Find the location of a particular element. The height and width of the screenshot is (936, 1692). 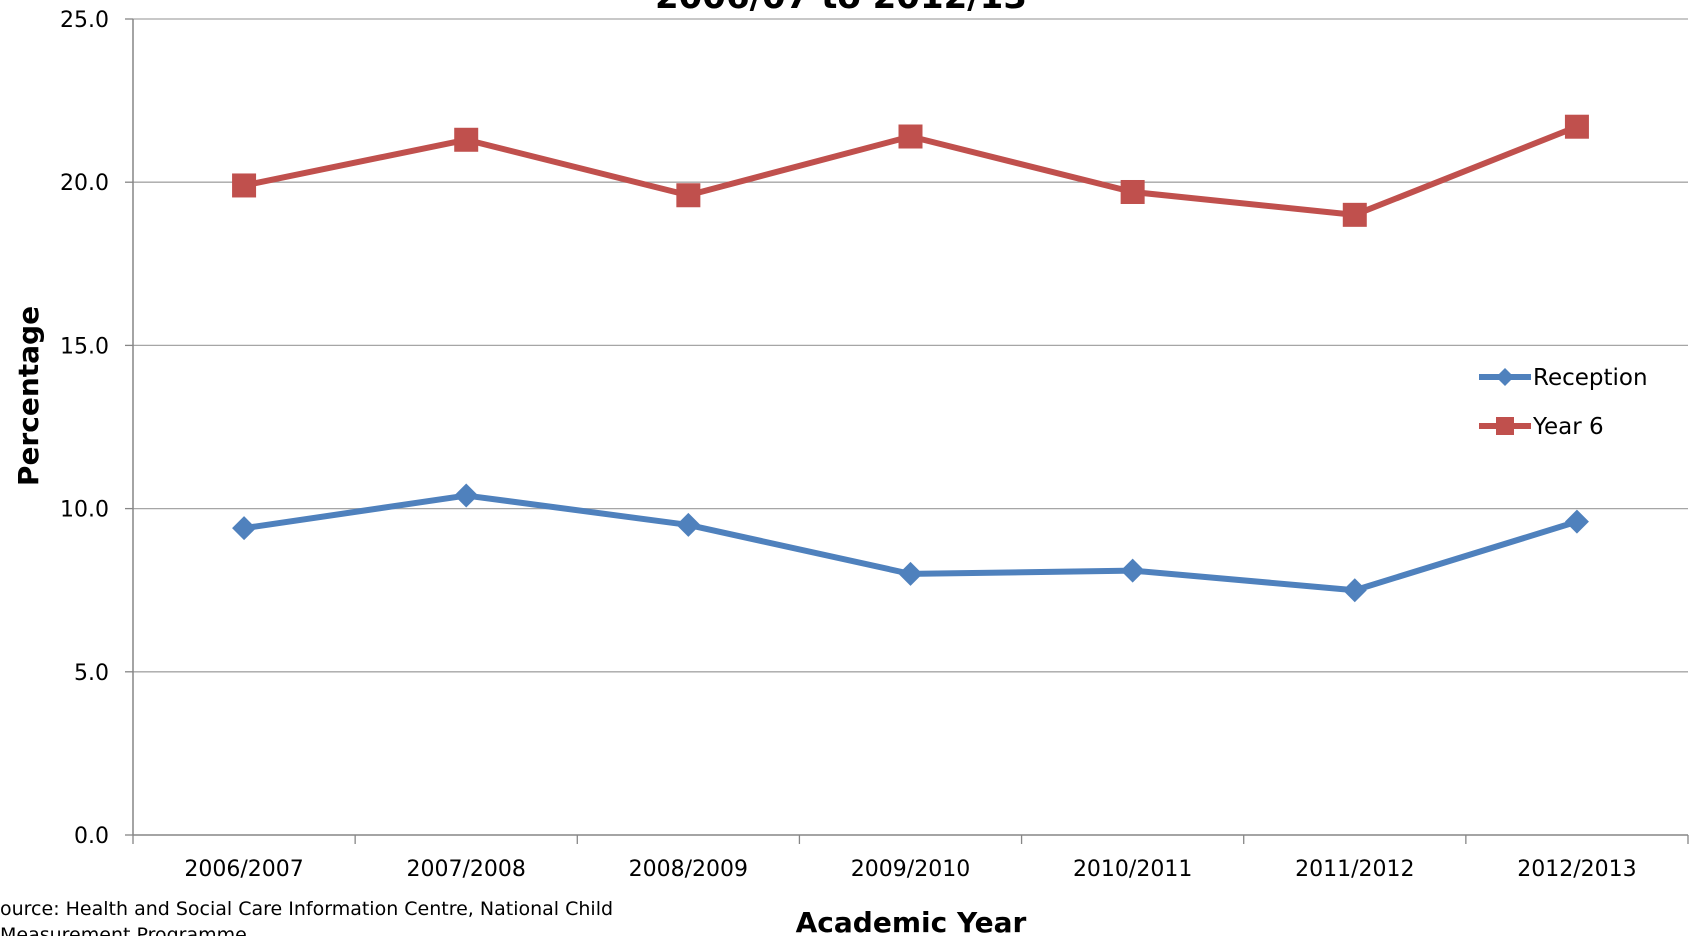

chart-title: 2006/07 to 2012/13 is located at coordinates (841, 8).